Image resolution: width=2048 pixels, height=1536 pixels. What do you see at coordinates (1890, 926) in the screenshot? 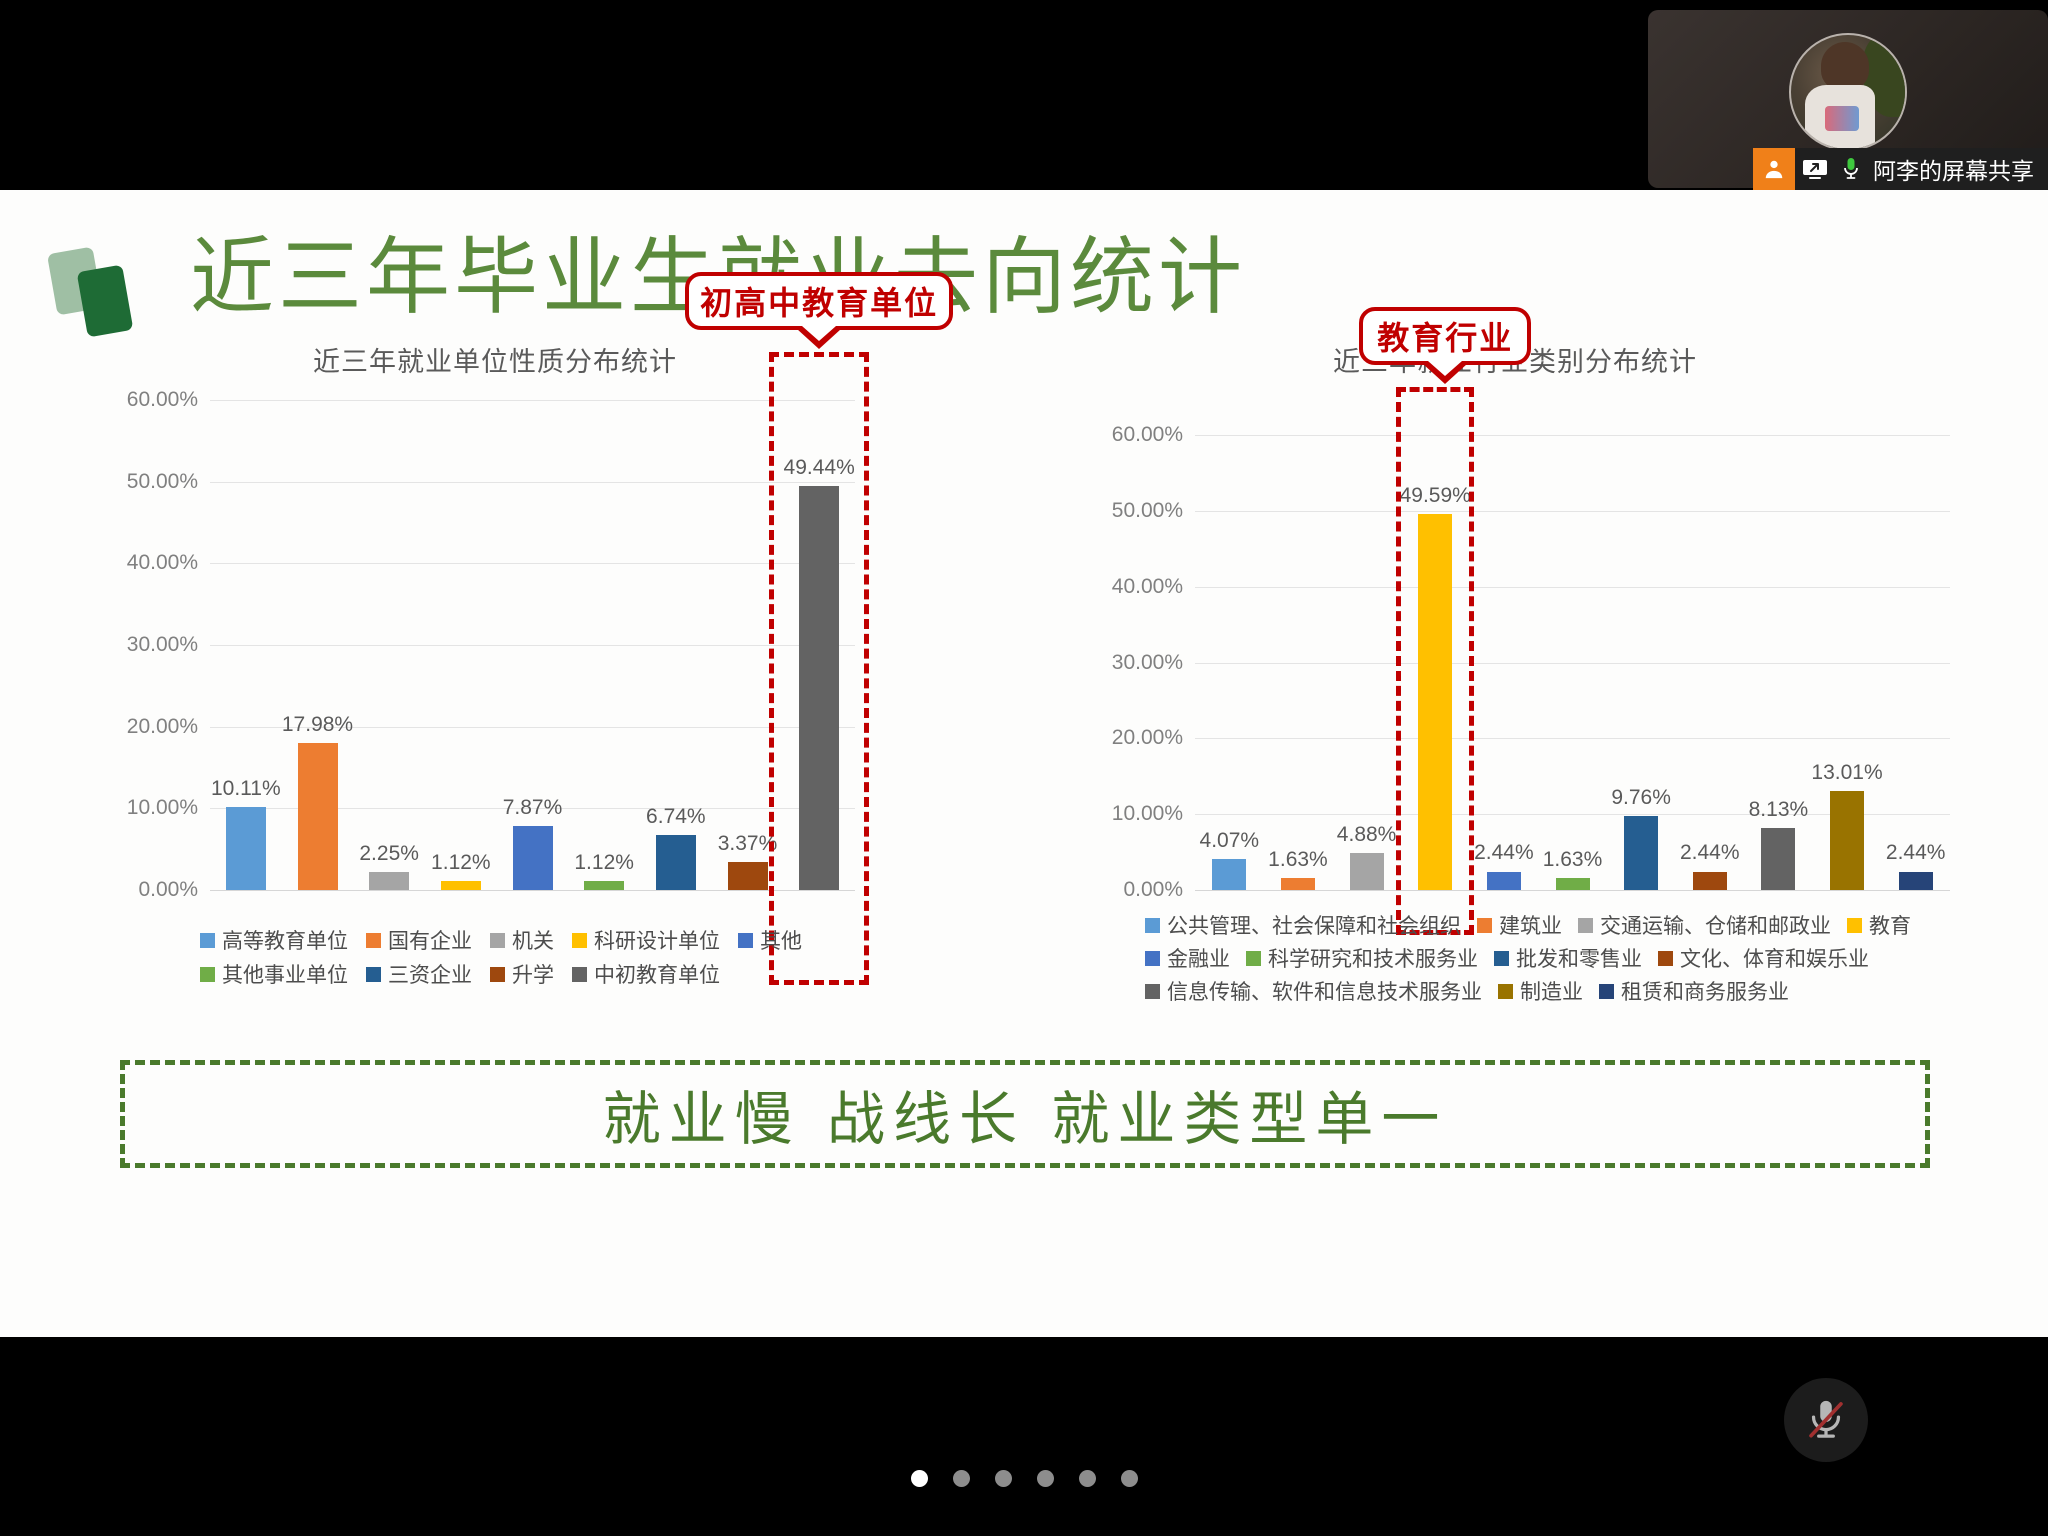
I see `legend-label: 教育` at bounding box center [1890, 926].